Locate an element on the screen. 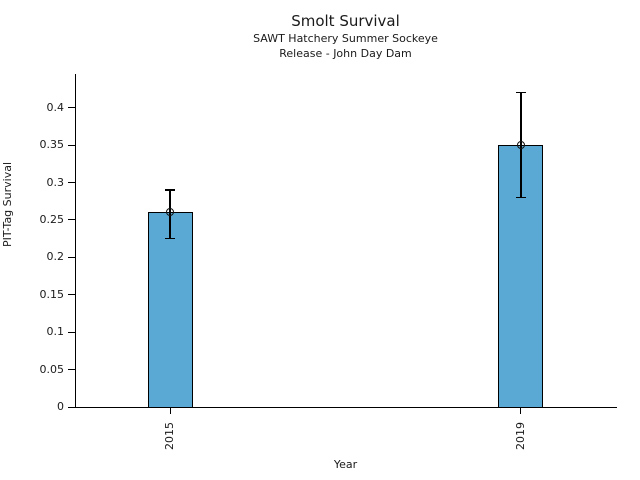 This screenshot has width=640, height=480. y-axis-spine is located at coordinates (75, 241).